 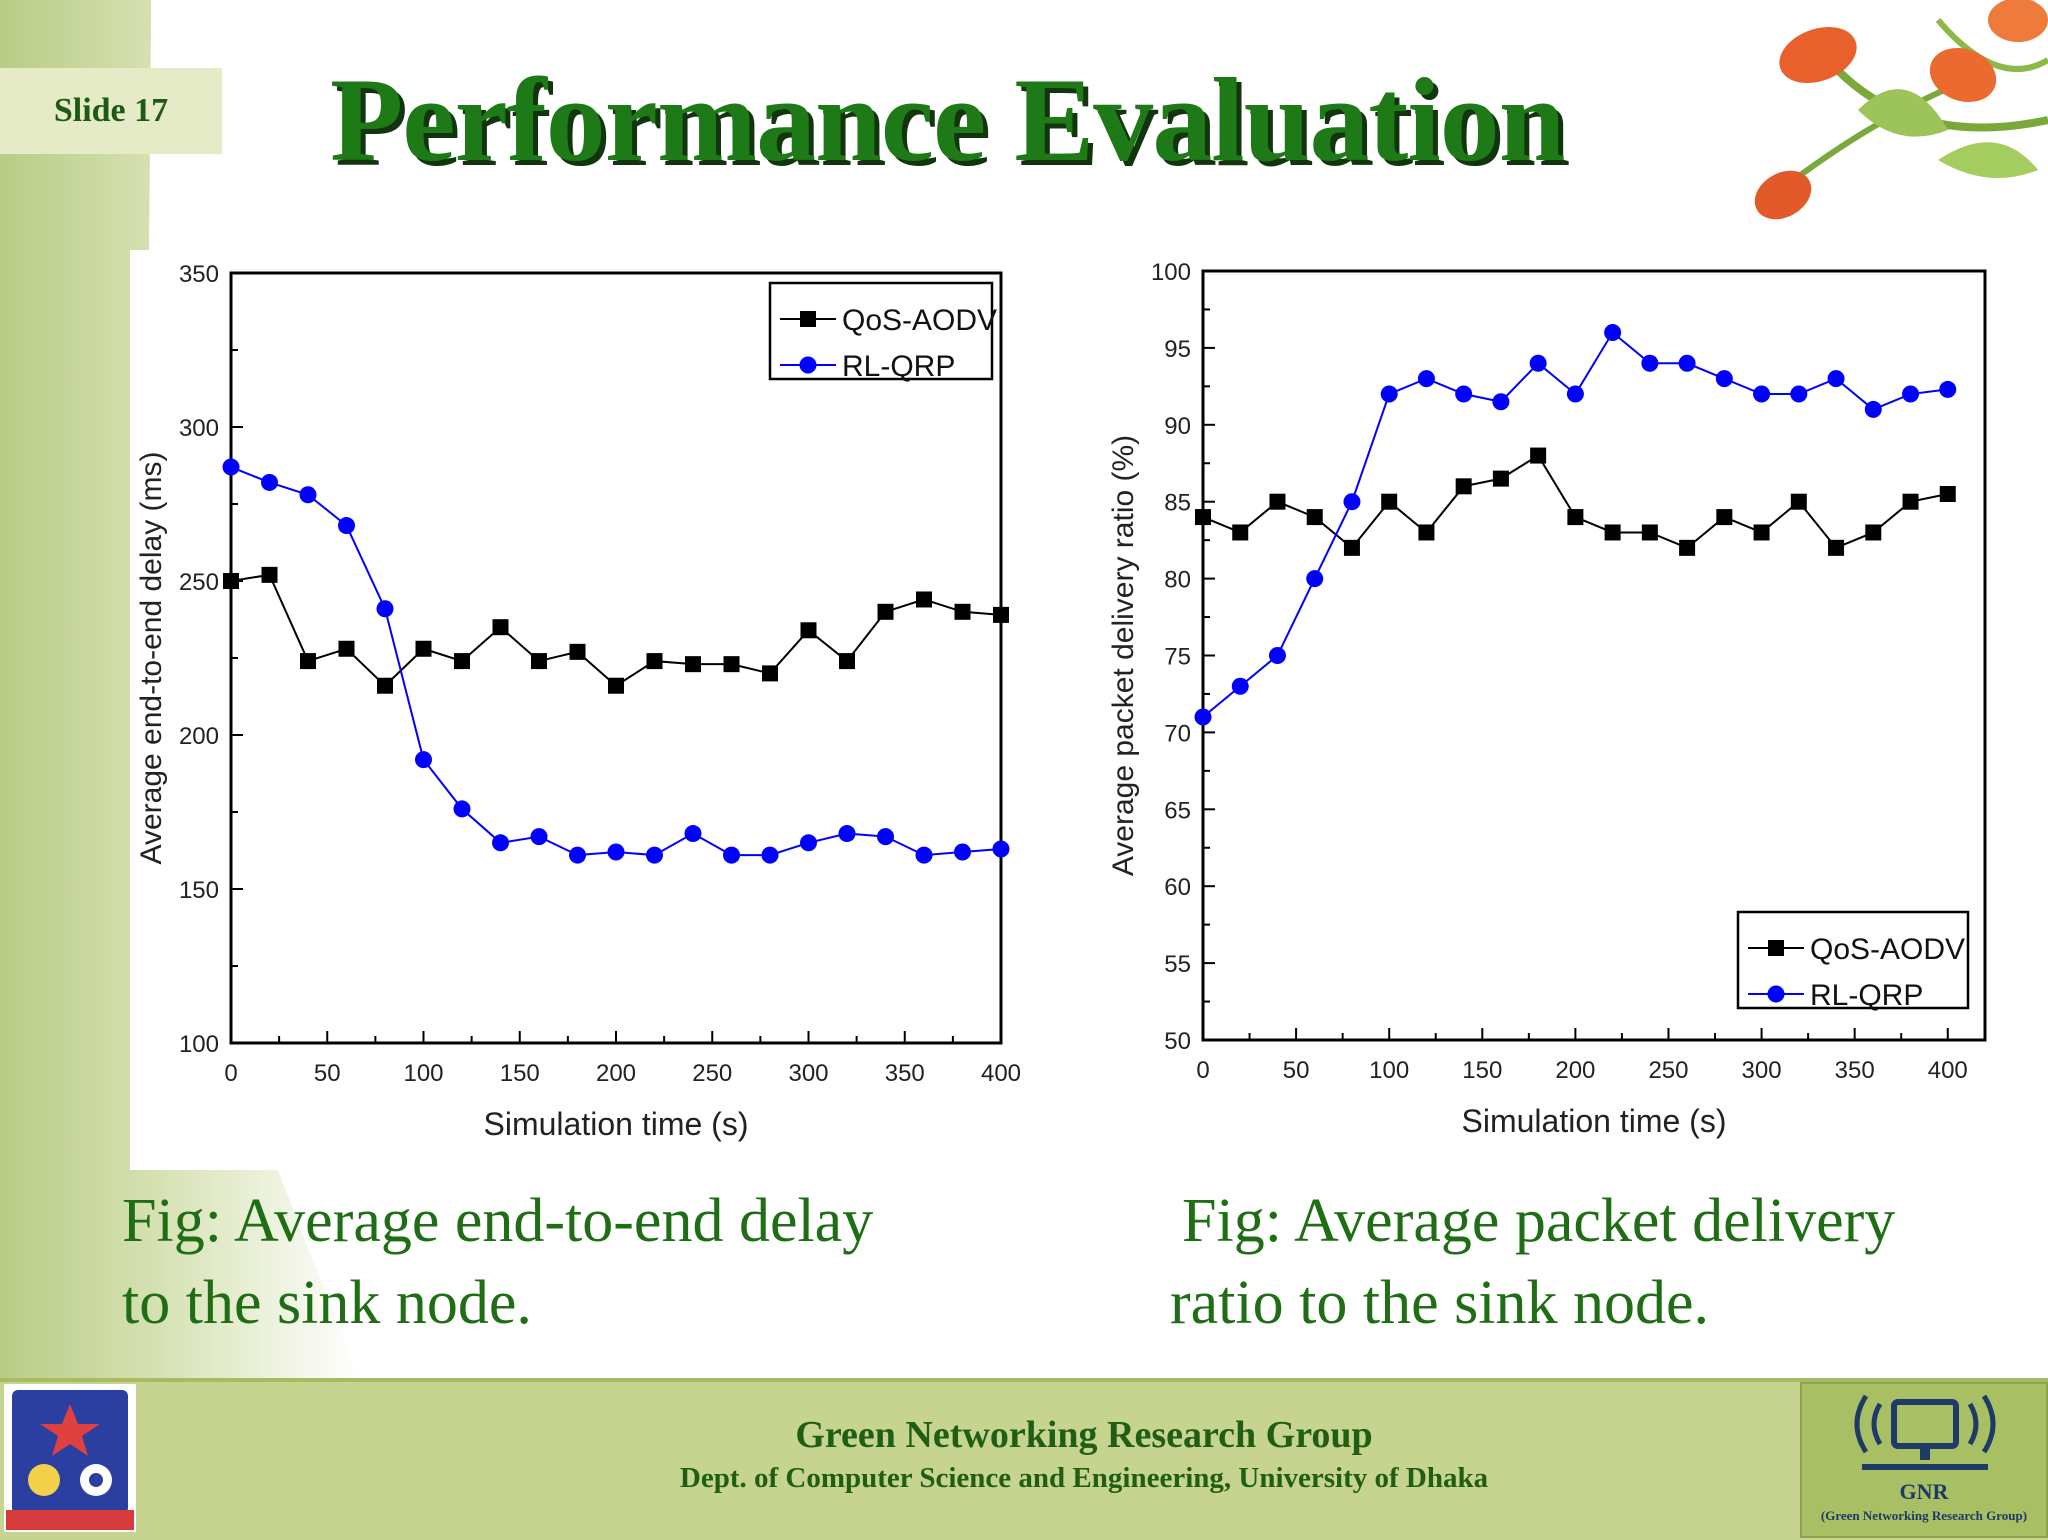 I want to click on y-tick-label: 250, so click(x=199, y=582).